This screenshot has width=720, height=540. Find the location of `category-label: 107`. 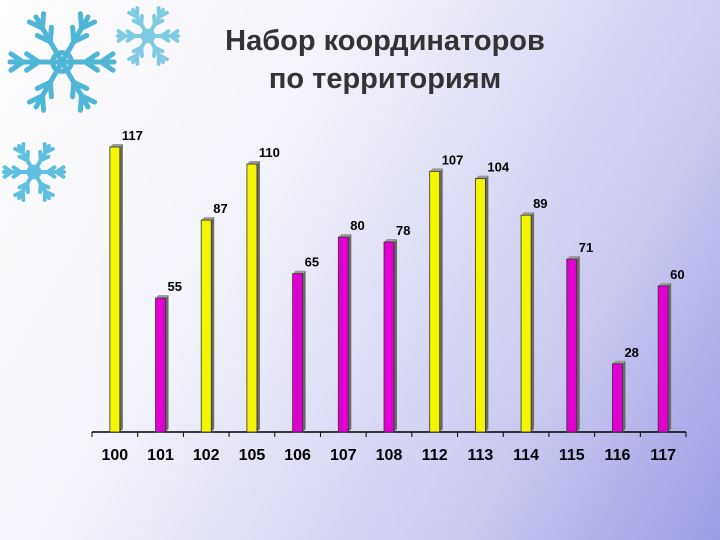

category-label: 107 is located at coordinates (343, 455).